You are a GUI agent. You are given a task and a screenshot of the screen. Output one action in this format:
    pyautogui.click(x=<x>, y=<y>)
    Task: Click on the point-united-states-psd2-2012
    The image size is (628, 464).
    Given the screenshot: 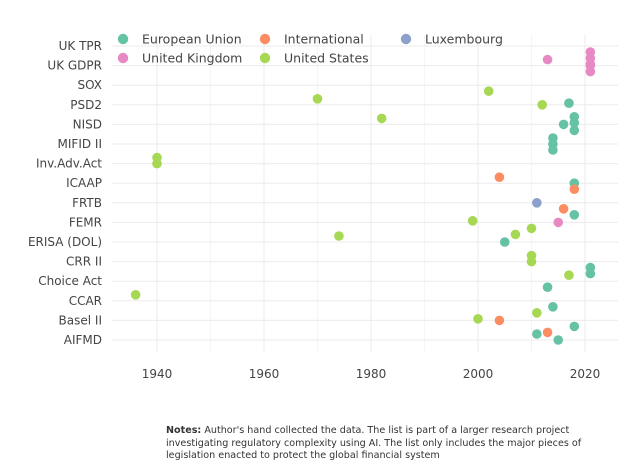 What is the action you would take?
    pyautogui.click(x=542, y=105)
    